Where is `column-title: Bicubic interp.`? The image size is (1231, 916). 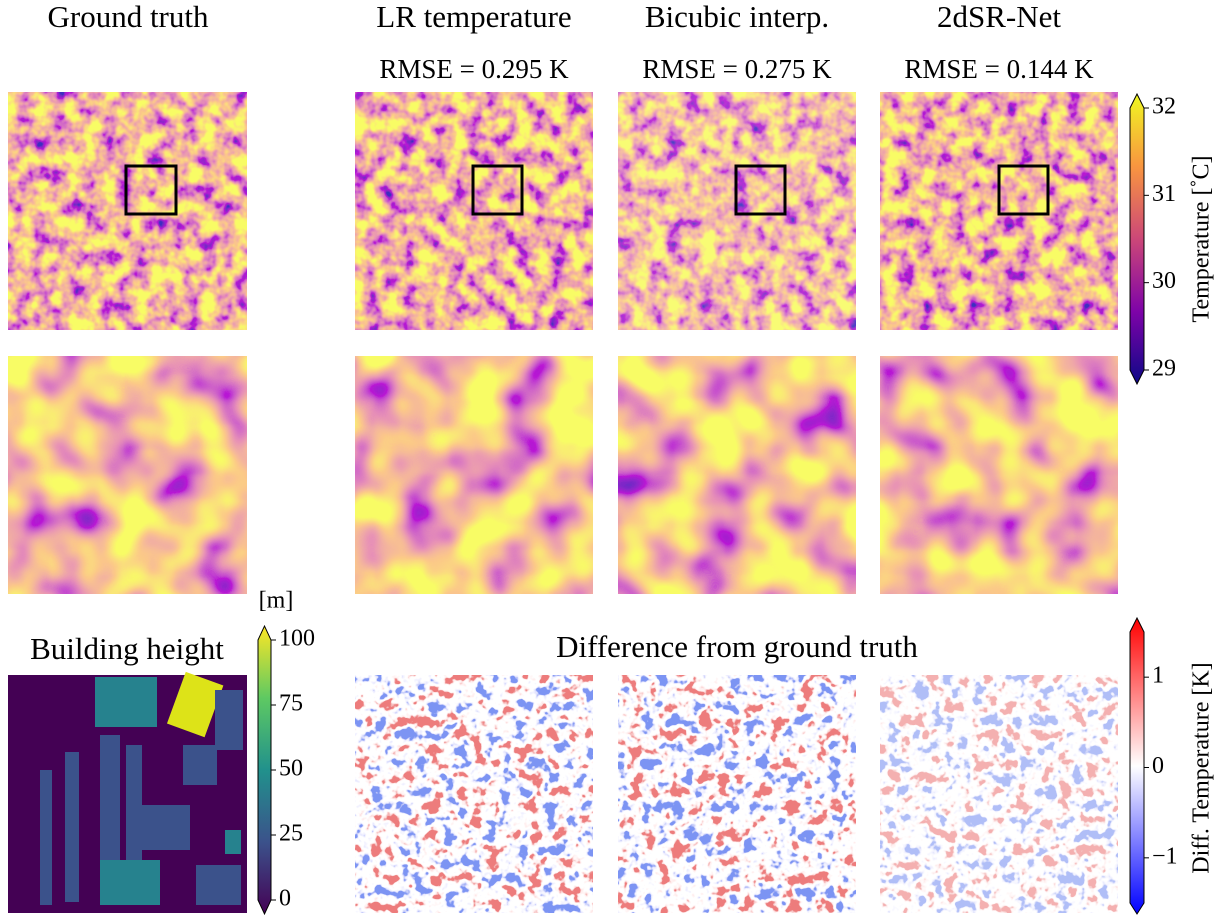 column-title: Bicubic interp. is located at coordinates (737, 17).